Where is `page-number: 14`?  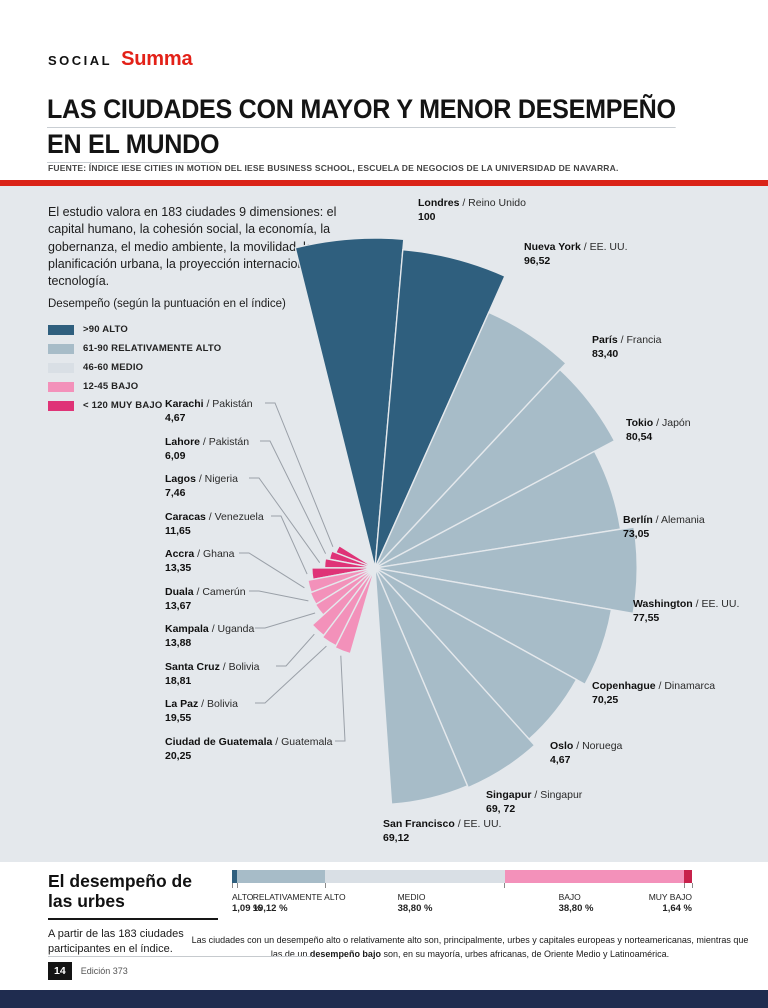
page-number: 14 is located at coordinates (60, 971).